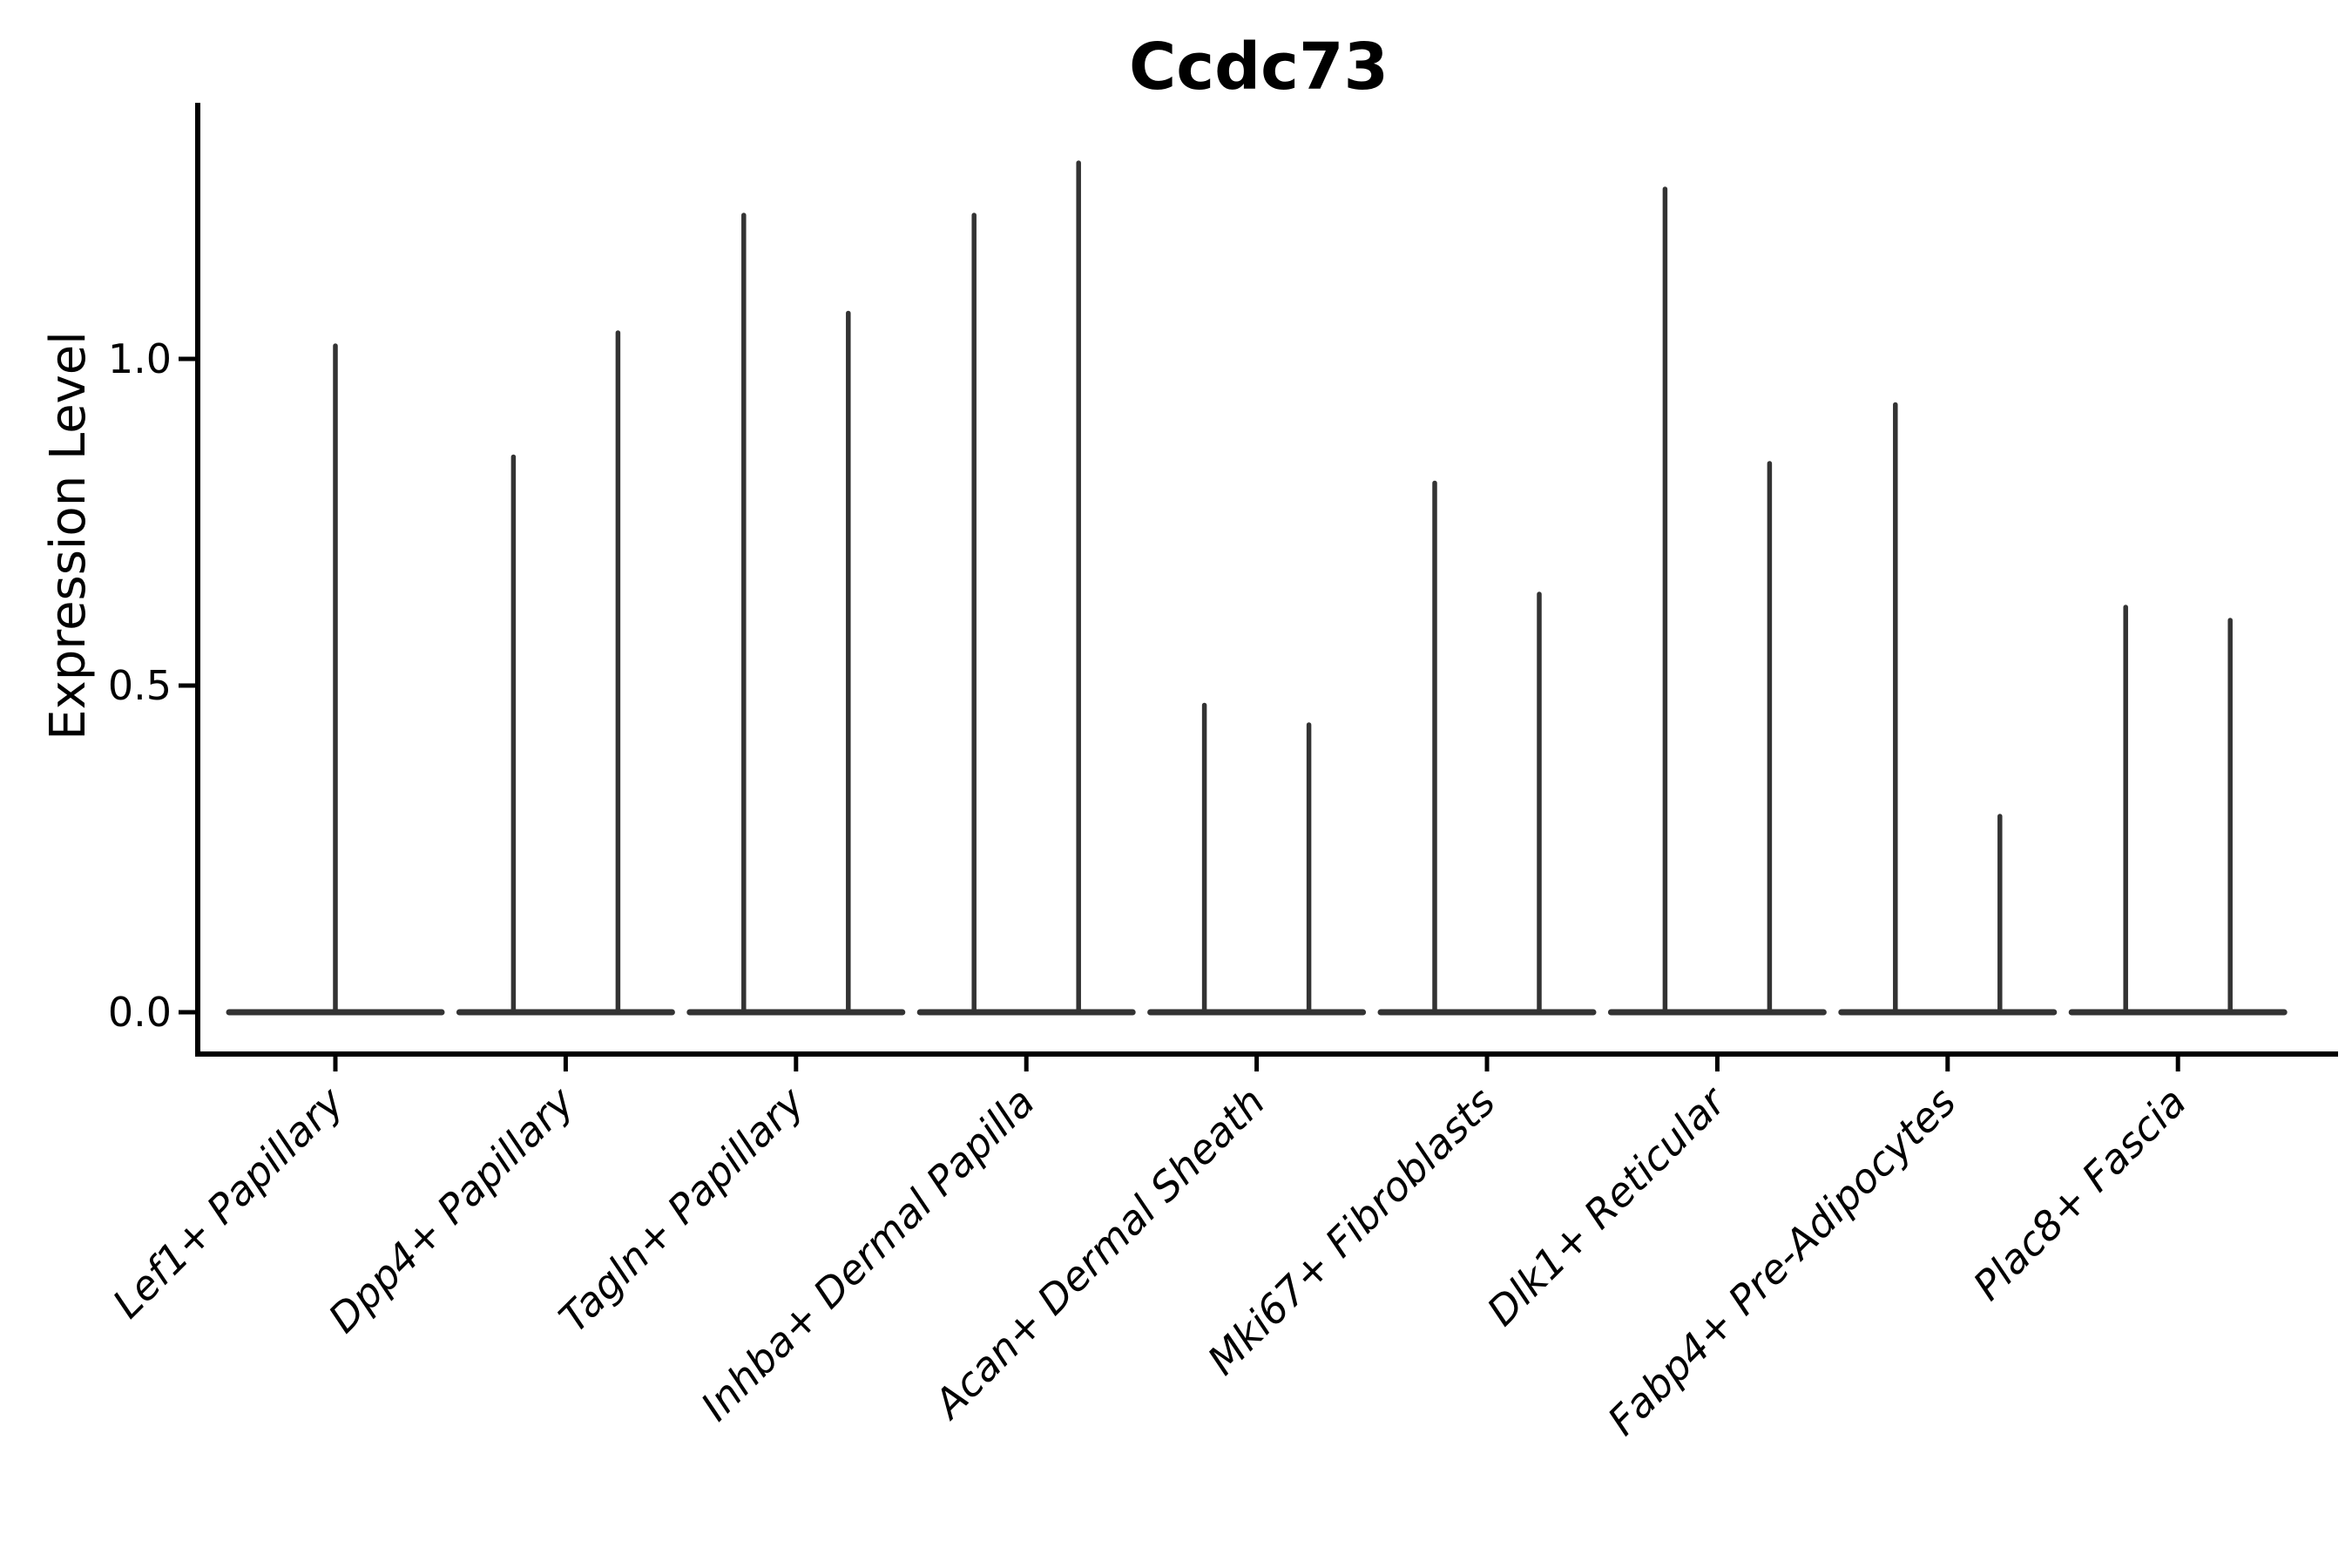 This screenshot has width=2352, height=1568. Describe the element at coordinates (682, 1210) in the screenshot. I see `x-tick-label: Tagln+ Papillary` at that location.